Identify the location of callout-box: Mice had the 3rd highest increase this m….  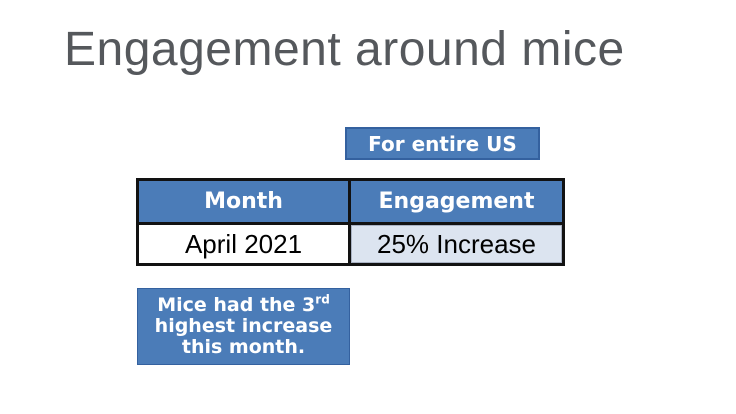
(243, 326).